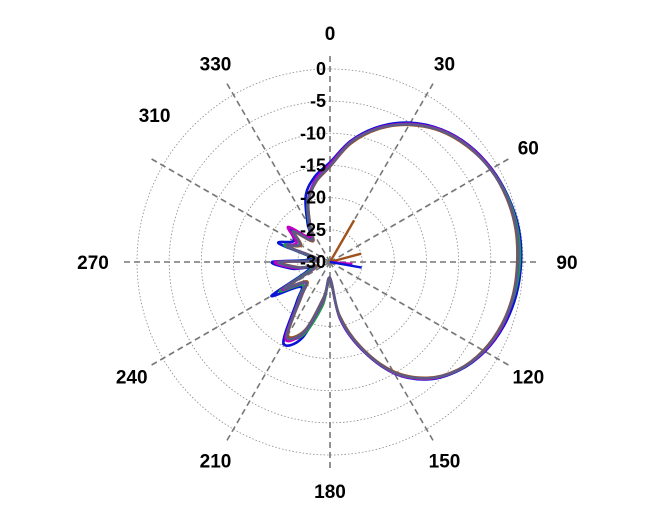  What do you see at coordinates (330, 34) in the screenshot?
I see `angle-tick-label: 0` at bounding box center [330, 34].